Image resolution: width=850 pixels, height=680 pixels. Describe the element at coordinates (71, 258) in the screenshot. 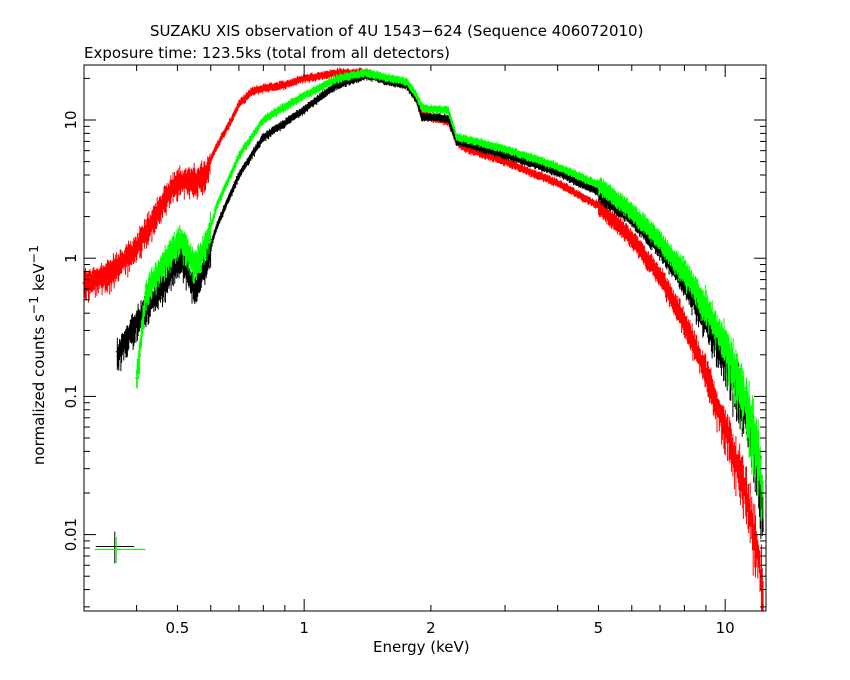

I see `y-tick-label: 1` at that location.